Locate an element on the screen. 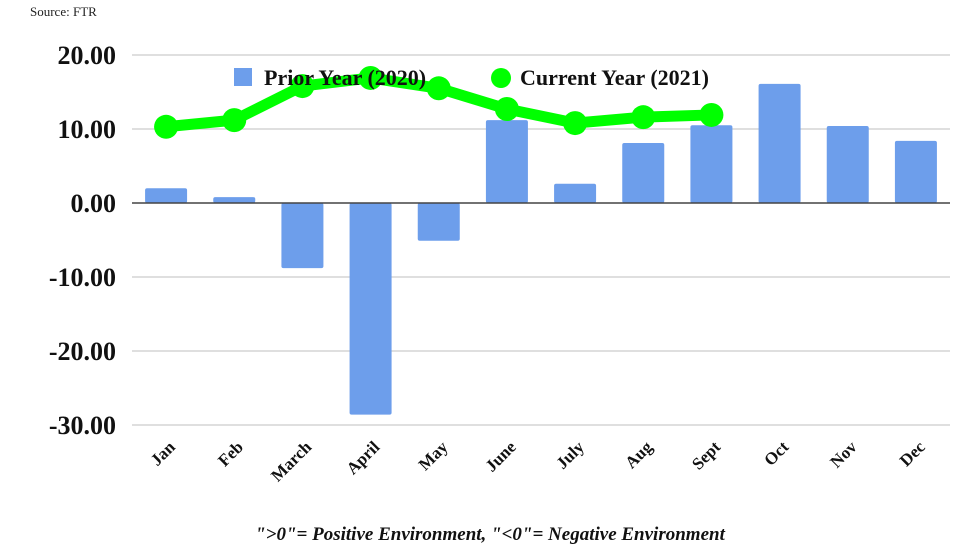 The image size is (980, 552). legend-swatch-prior-year is located at coordinates (243, 77).